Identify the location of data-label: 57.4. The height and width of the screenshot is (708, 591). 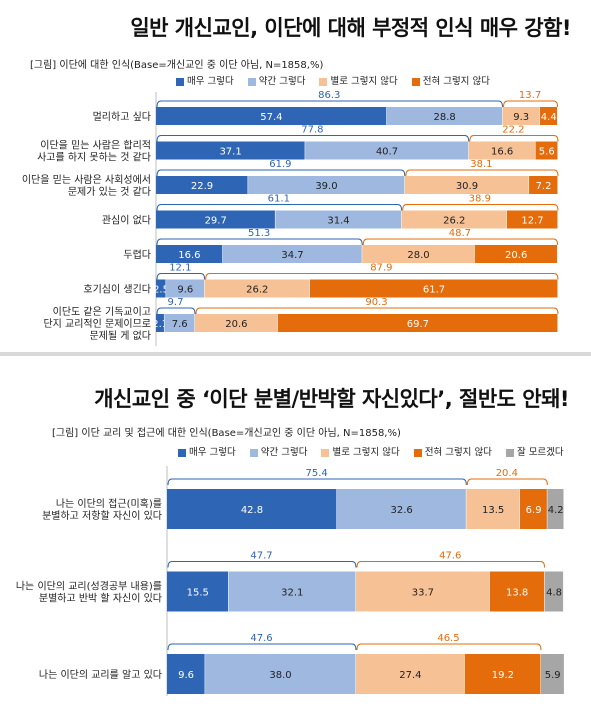
(271, 117).